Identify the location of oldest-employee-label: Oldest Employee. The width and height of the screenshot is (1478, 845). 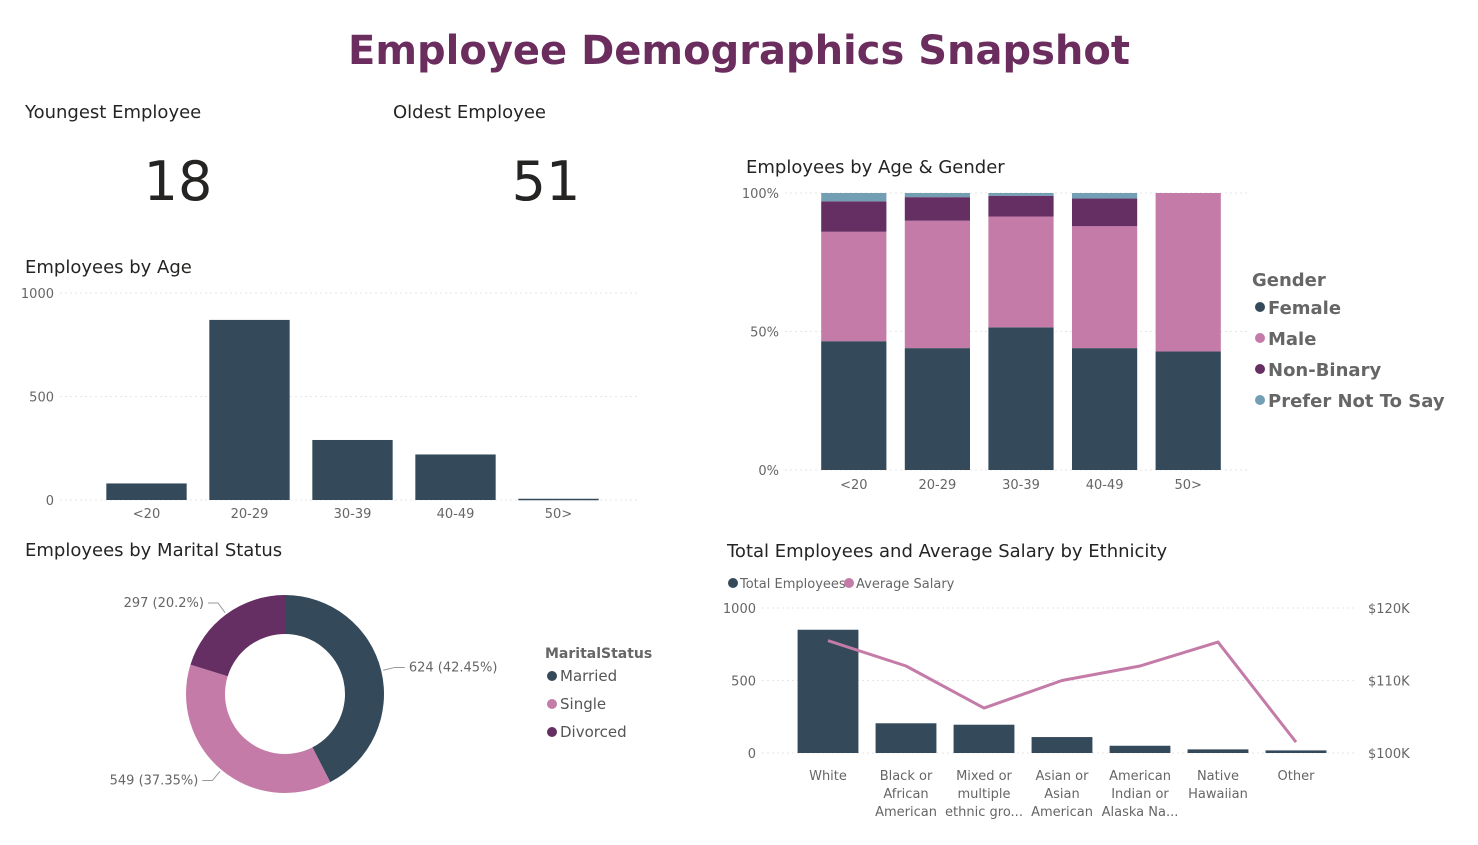
(469, 112).